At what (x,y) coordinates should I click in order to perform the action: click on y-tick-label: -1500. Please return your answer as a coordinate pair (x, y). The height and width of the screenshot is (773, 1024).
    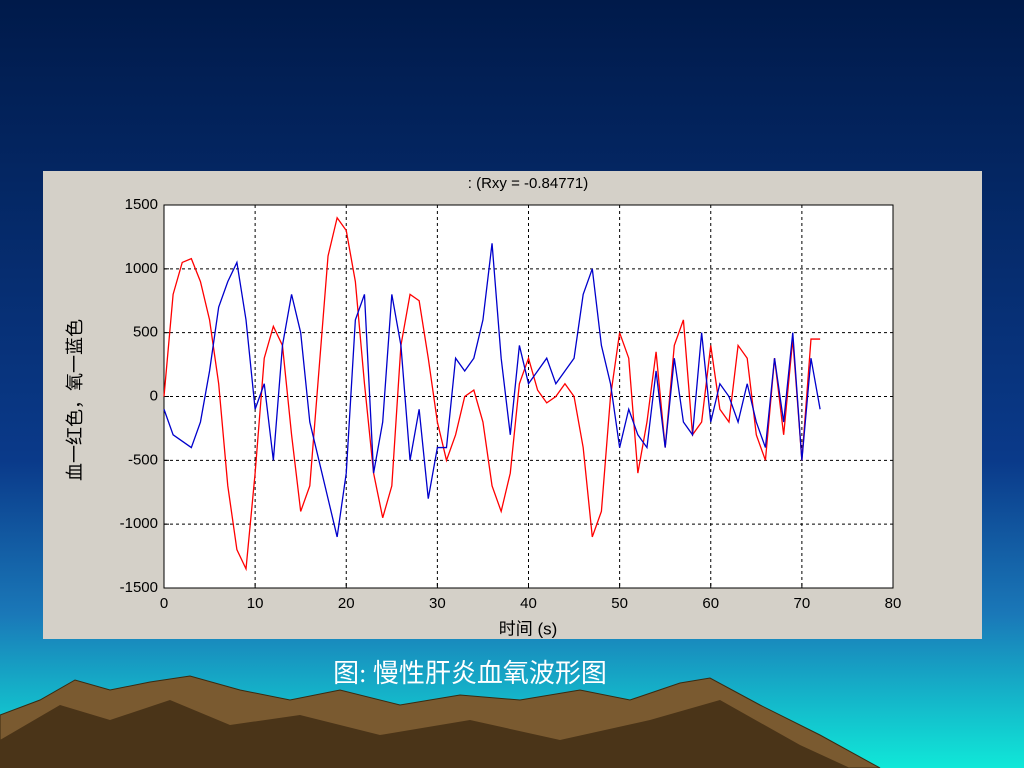
    Looking at the image, I should click on (139, 587).